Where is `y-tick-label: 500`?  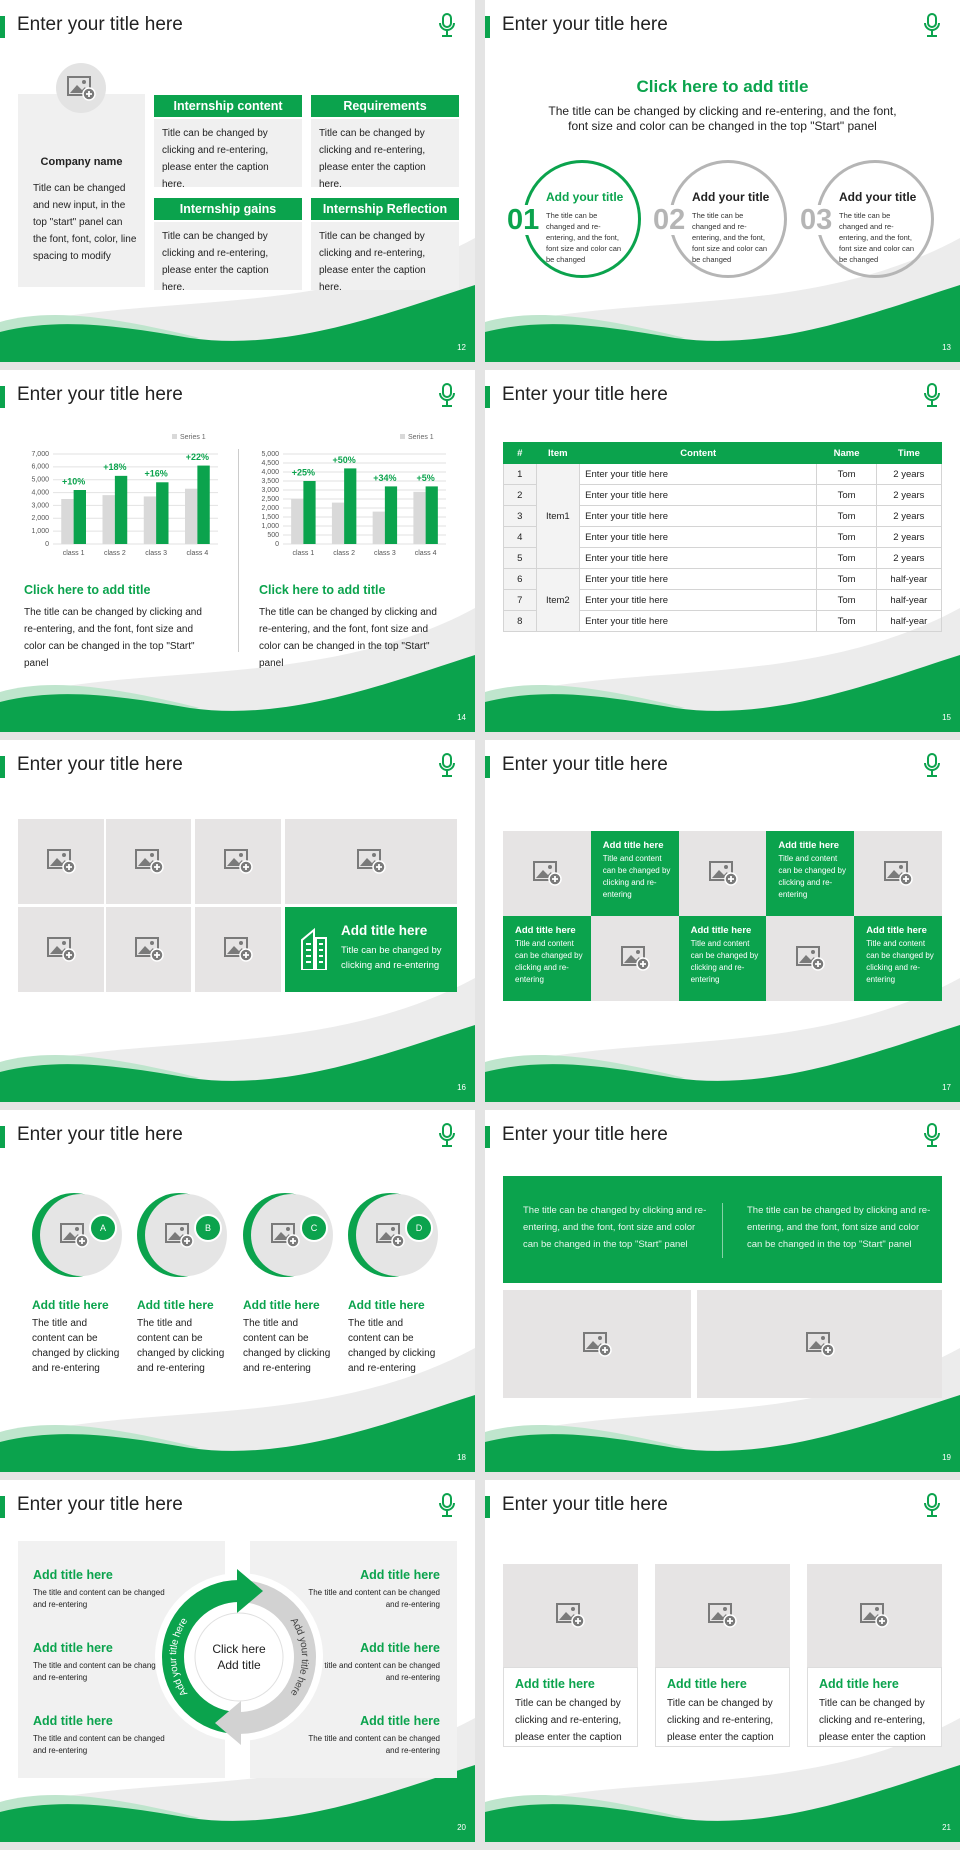 y-tick-label: 500 is located at coordinates (273, 535).